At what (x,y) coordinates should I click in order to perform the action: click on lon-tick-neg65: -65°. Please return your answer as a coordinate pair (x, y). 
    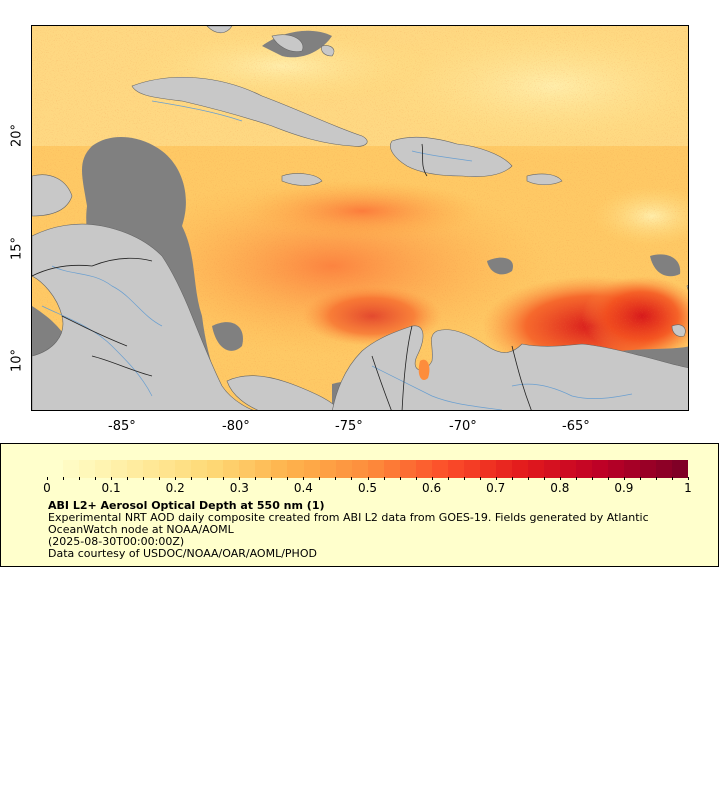
    Looking at the image, I should click on (576, 426).